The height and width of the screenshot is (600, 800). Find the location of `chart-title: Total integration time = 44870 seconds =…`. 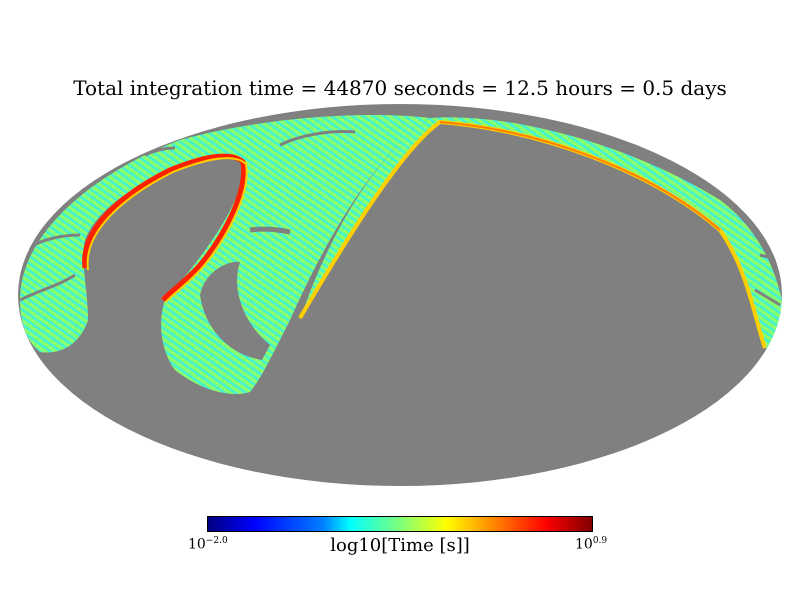

chart-title: Total integration time = 44870 seconds =… is located at coordinates (400, 88).